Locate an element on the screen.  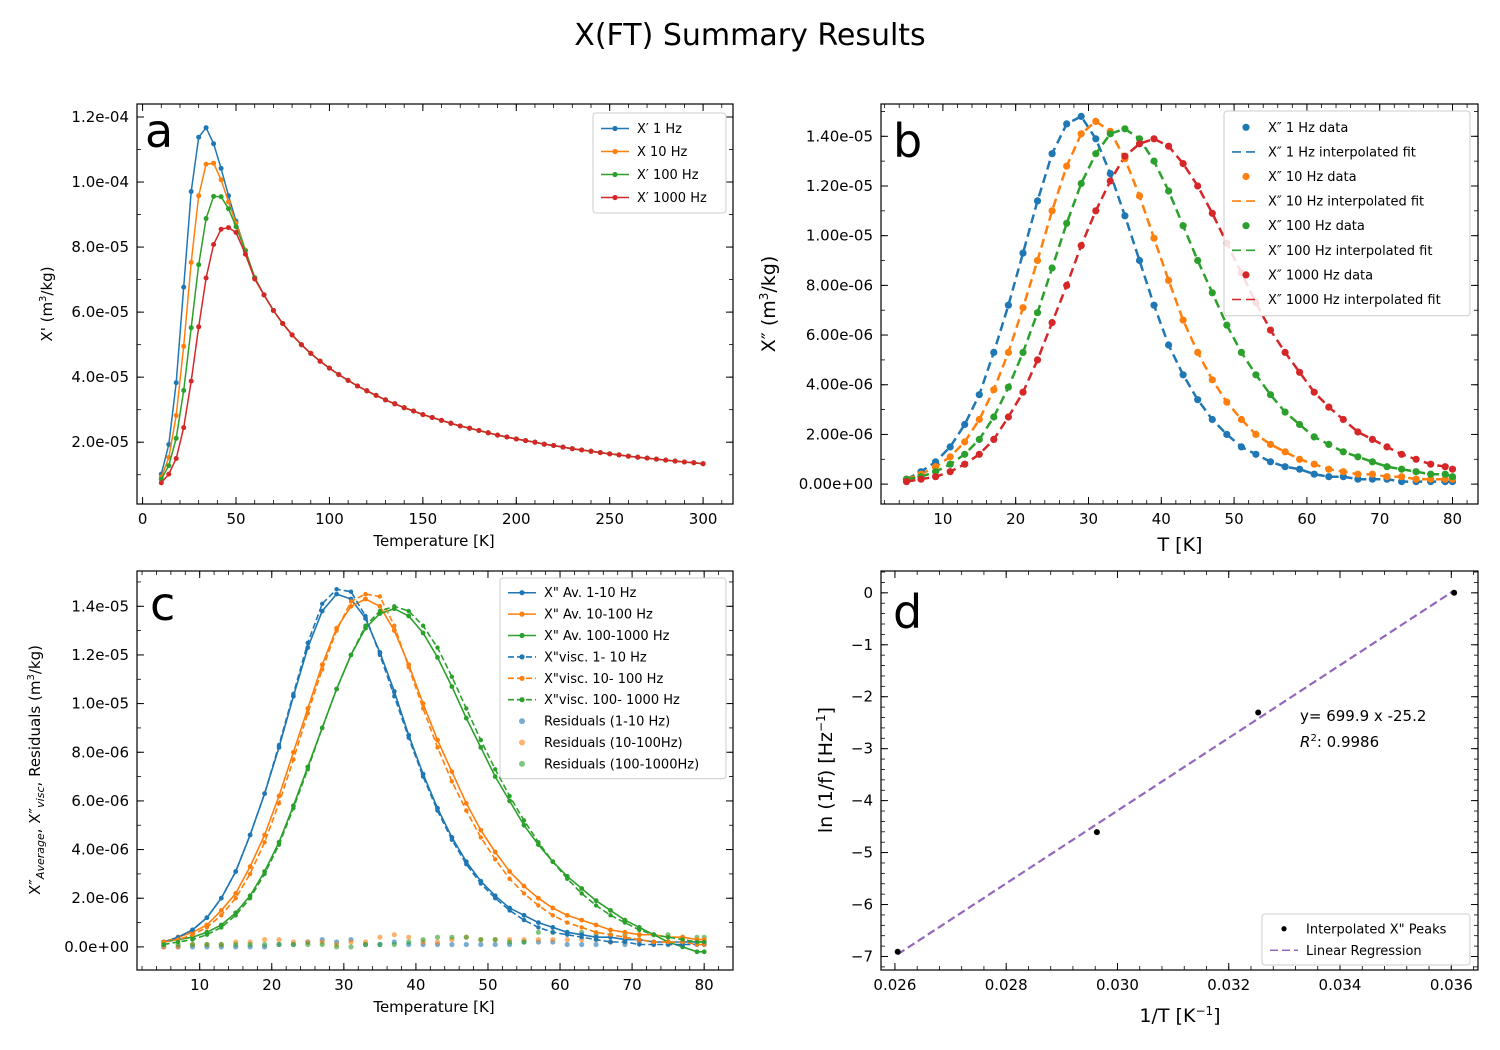
panel-b-ylabel: X″ (m3/kg) is located at coordinates (768, 304).